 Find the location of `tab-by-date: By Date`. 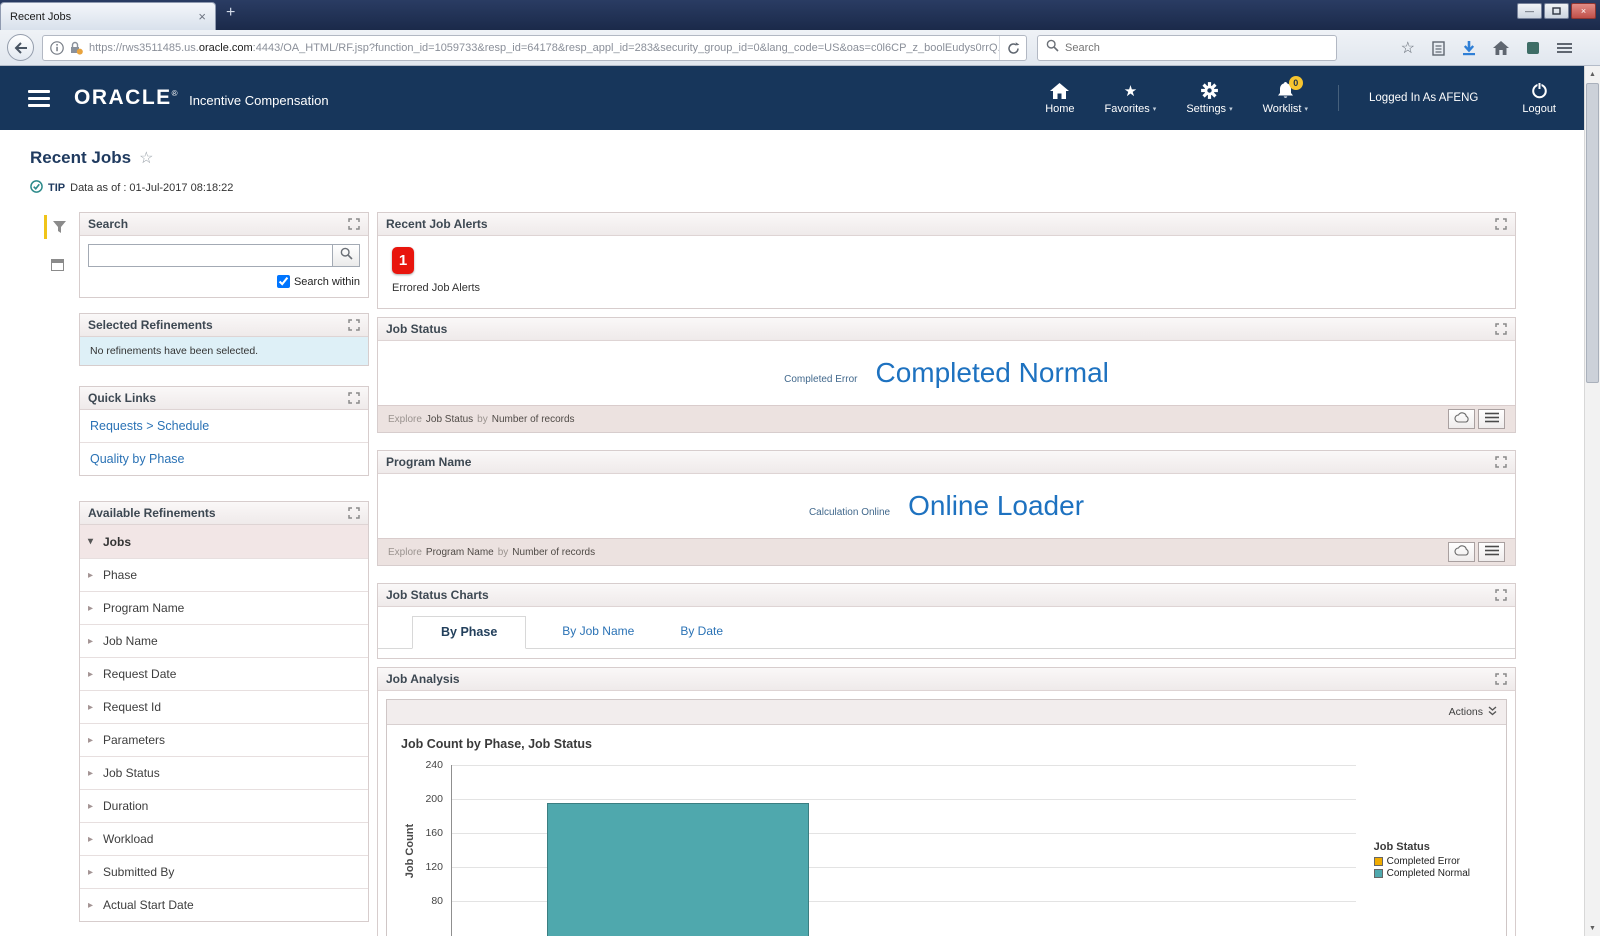

tab-by-date: By Date is located at coordinates (701, 631).